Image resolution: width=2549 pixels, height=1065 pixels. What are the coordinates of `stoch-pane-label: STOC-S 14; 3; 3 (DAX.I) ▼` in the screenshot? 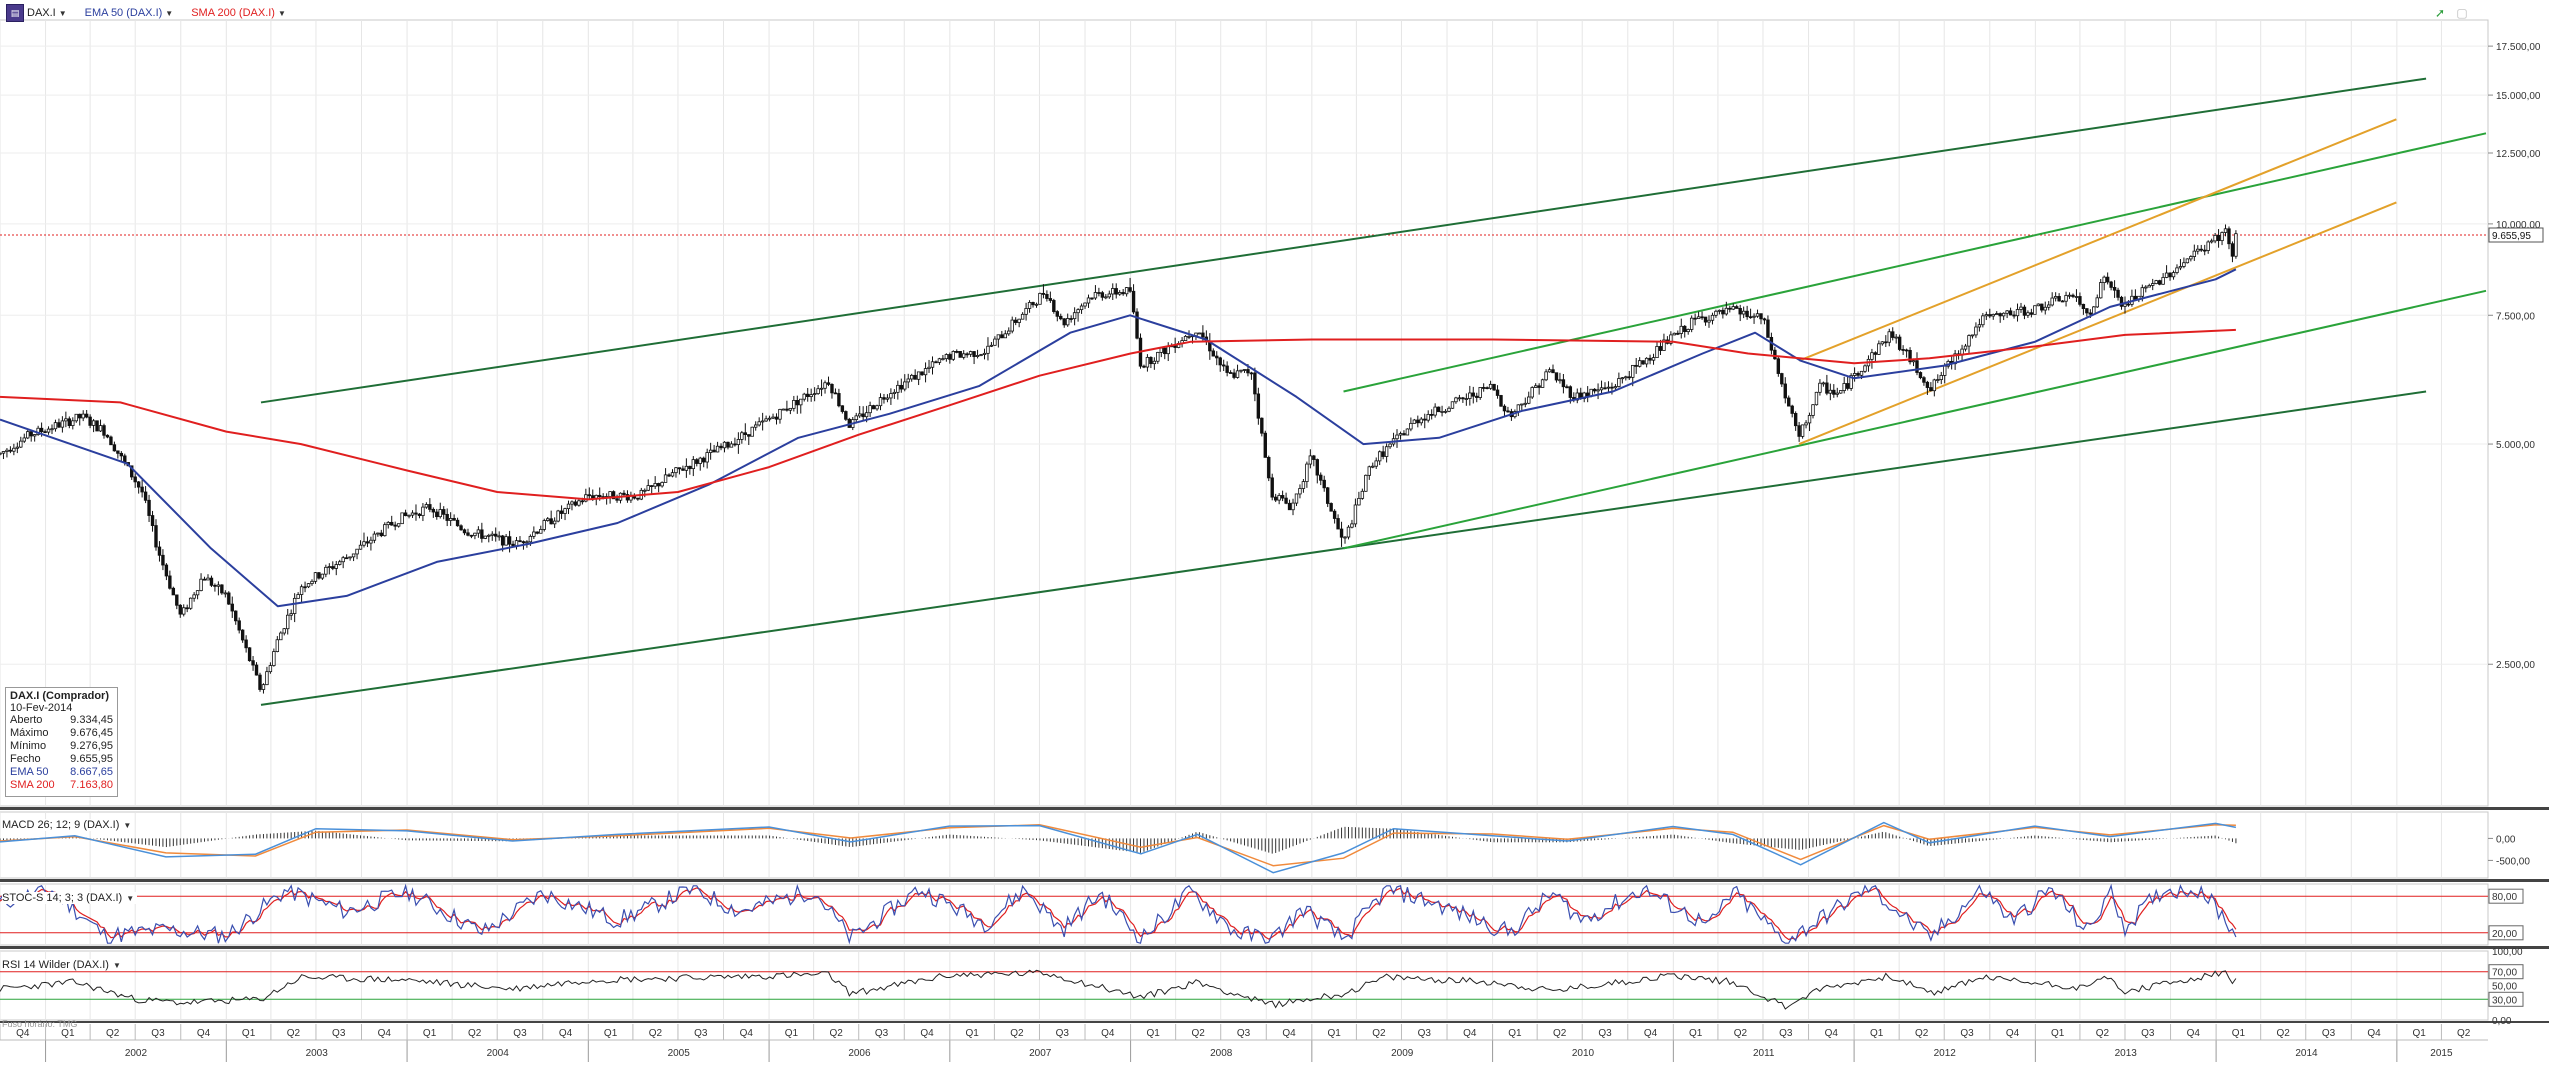 It's located at (70, 898).